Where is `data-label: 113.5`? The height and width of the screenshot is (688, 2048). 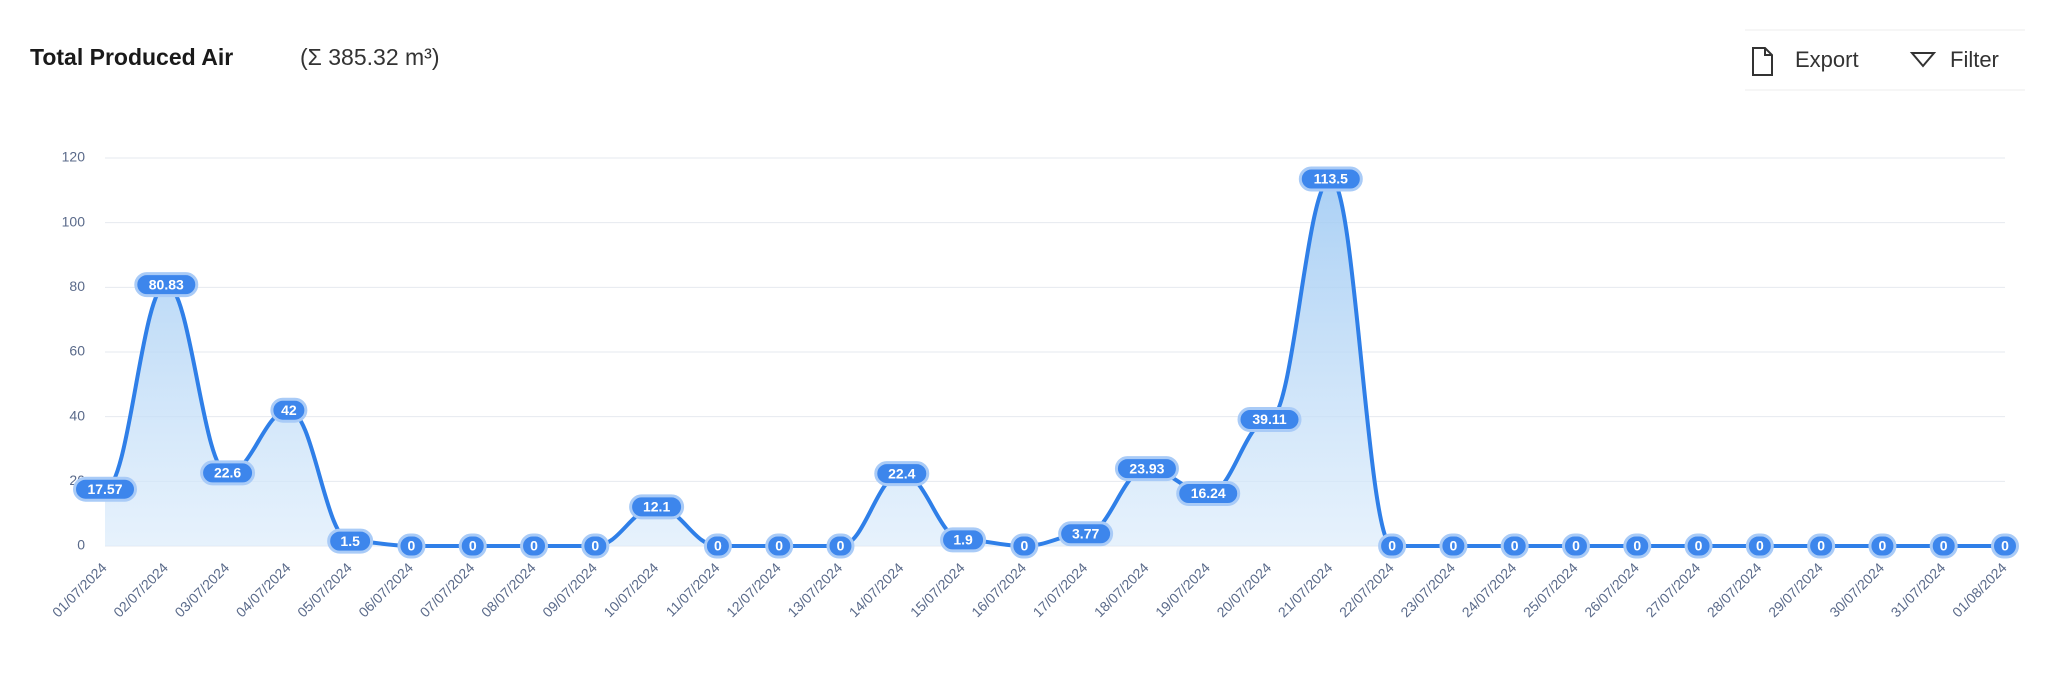 data-label: 113.5 is located at coordinates (1331, 179).